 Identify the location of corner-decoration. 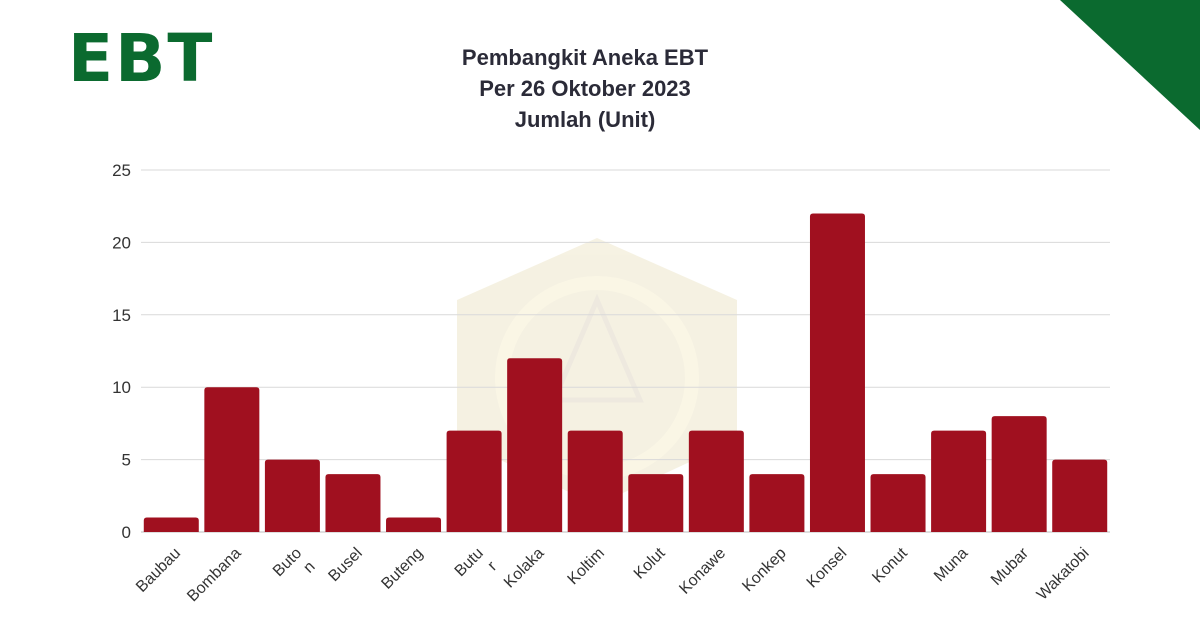
(1130, 65).